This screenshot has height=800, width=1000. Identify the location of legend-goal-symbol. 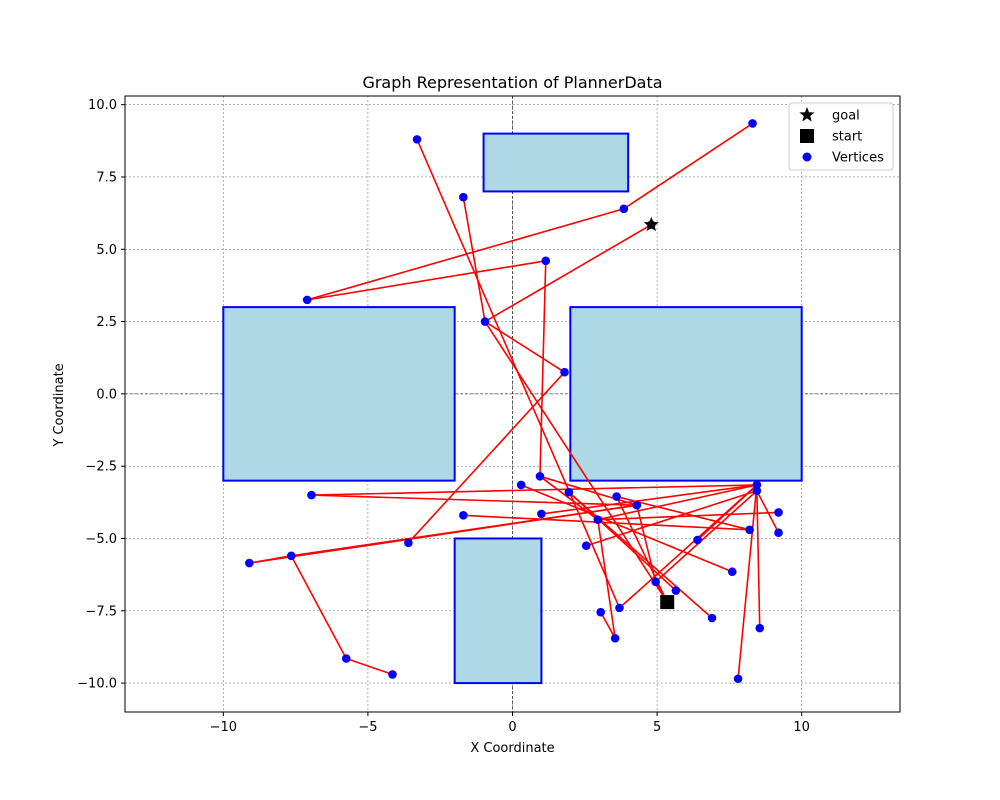
(807, 114).